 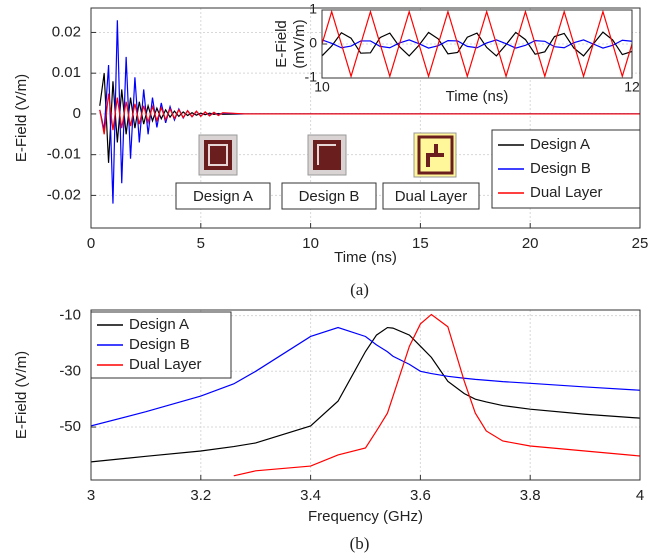 What do you see at coordinates (365, 516) in the screenshot?
I see `x-axis-label: Frequency (GHz)` at bounding box center [365, 516].